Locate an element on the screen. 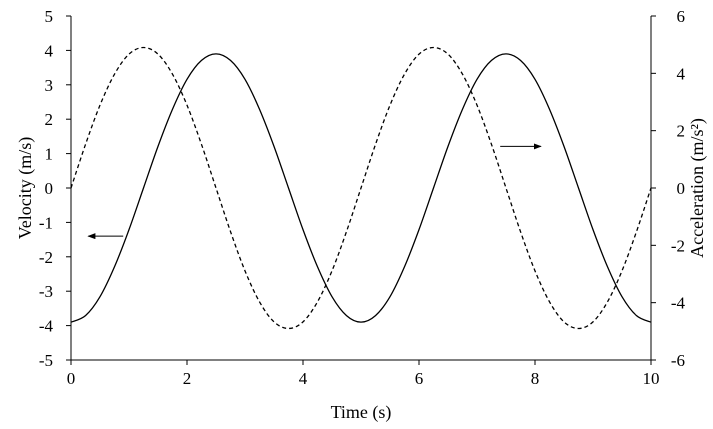 This screenshot has width=713, height=429. y2-axis-title: Acceleration (m/s²) is located at coordinates (697, 188).